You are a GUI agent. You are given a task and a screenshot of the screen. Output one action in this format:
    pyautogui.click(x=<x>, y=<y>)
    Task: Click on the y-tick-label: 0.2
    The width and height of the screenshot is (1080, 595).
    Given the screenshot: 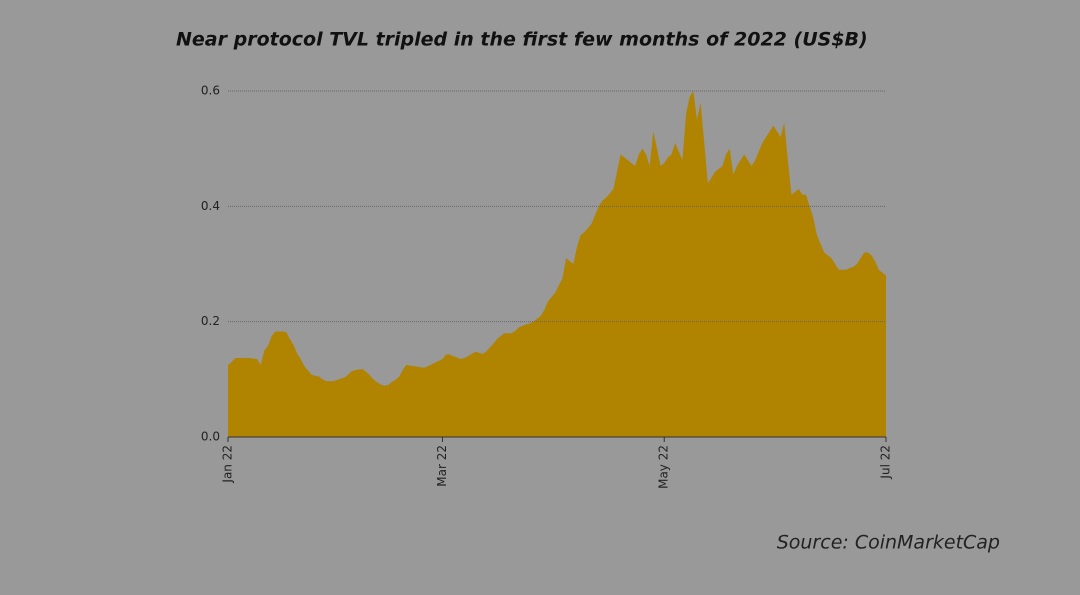 What is the action you would take?
    pyautogui.click(x=210, y=321)
    